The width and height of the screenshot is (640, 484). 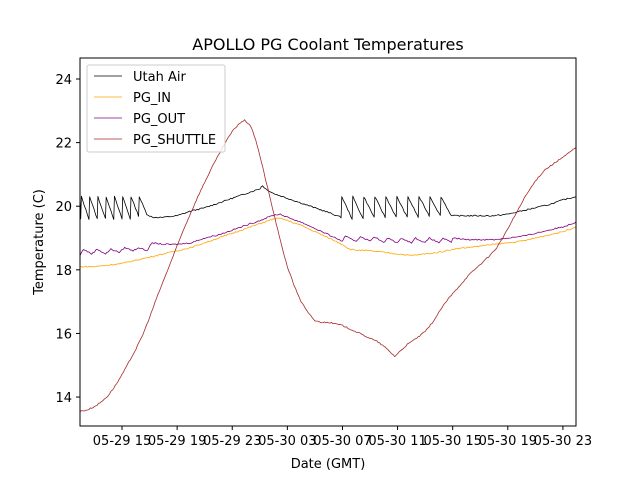 I want to click on series-line-pg-in, so click(x=328, y=242).